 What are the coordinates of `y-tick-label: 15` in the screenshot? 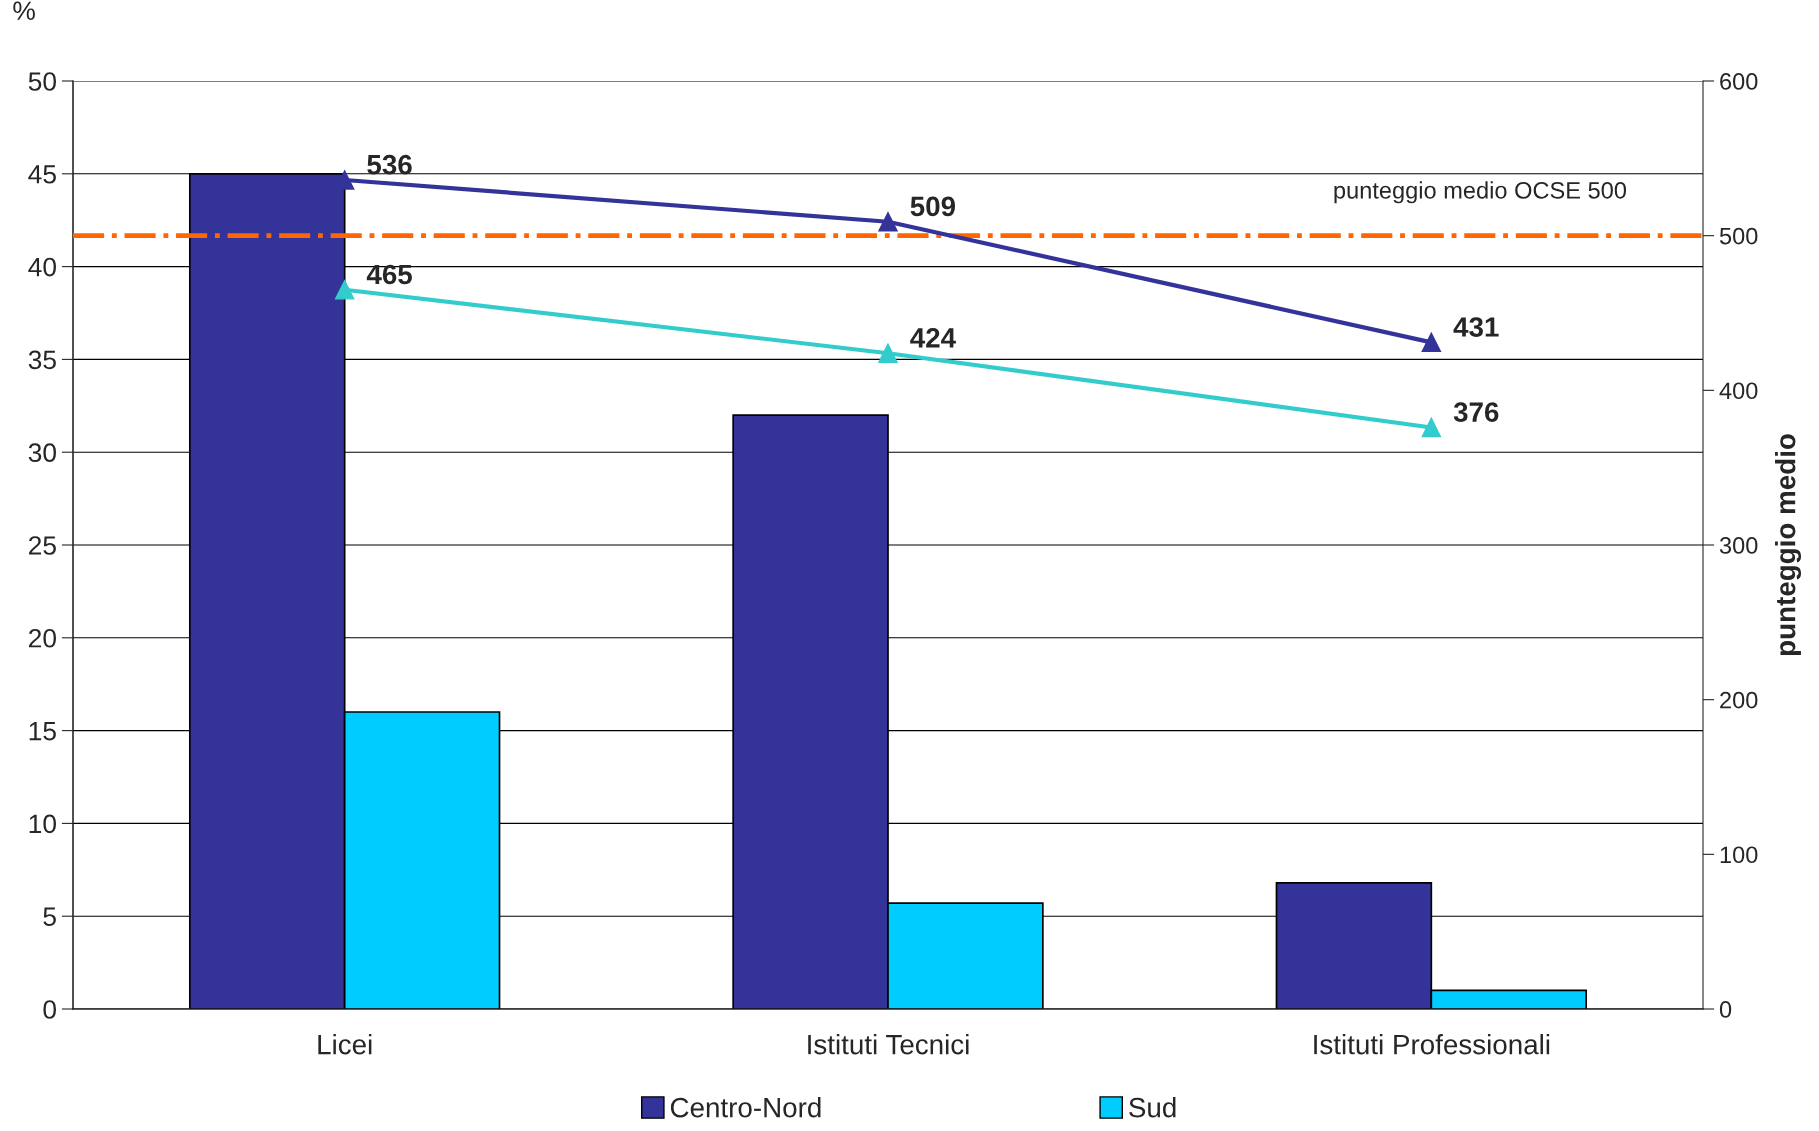 It's located at (42, 731).